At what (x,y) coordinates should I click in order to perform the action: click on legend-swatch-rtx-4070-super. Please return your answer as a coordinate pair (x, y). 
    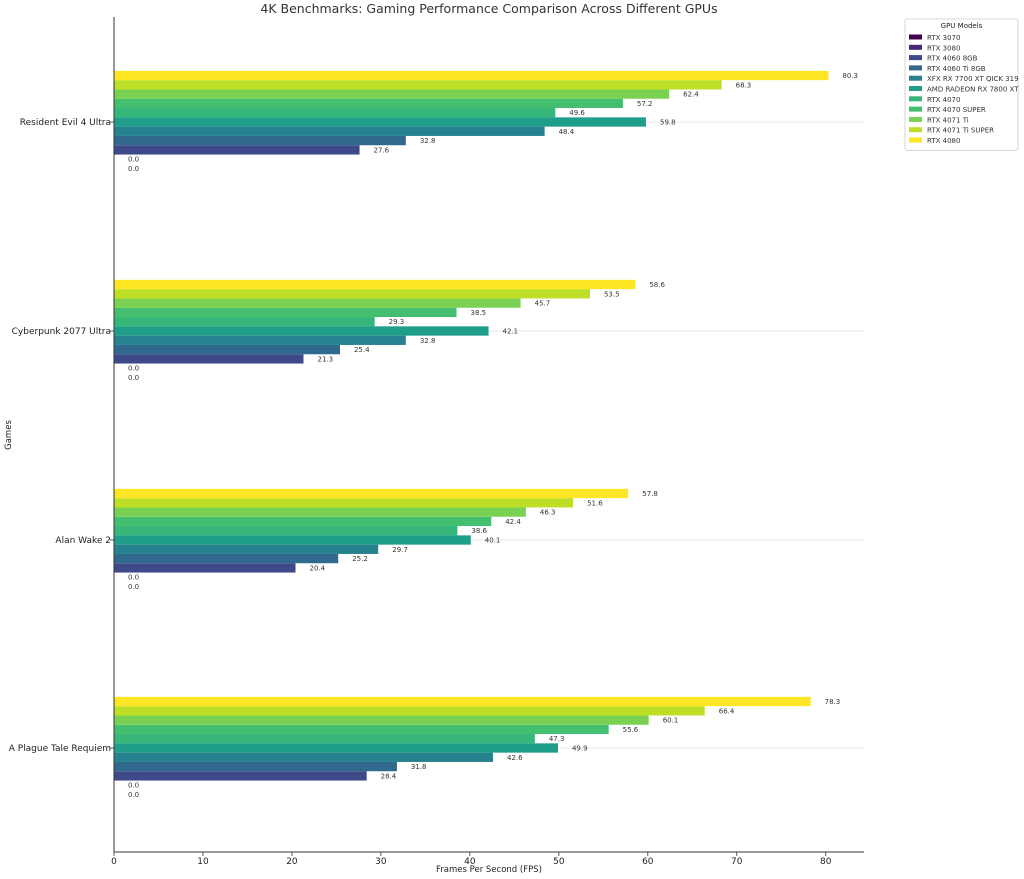
    Looking at the image, I should click on (915, 109).